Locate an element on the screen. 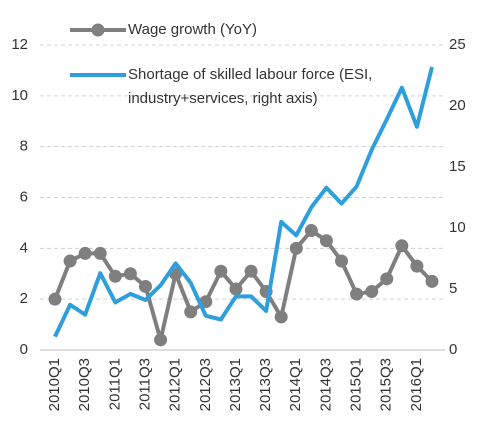 This screenshot has height=427, width=477. x-tick-label: 2016Q1 is located at coordinates (416, 384).